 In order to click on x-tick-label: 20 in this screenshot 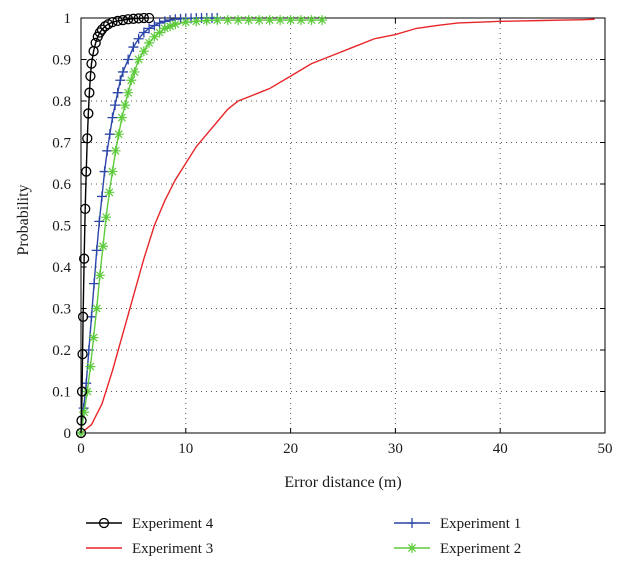, I will do `click(290, 449)`.